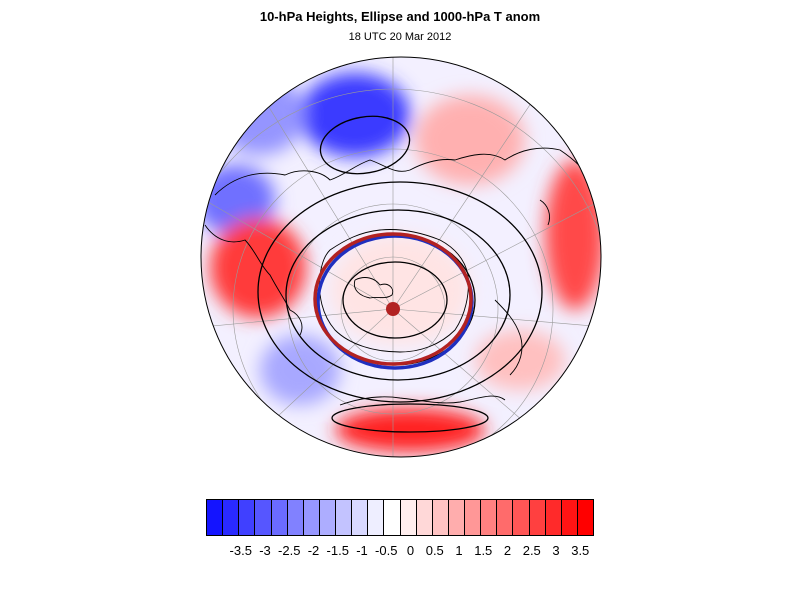 The height and width of the screenshot is (600, 800). Describe the element at coordinates (313, 550) in the screenshot. I see `colorbar-tick-label: -2` at that location.